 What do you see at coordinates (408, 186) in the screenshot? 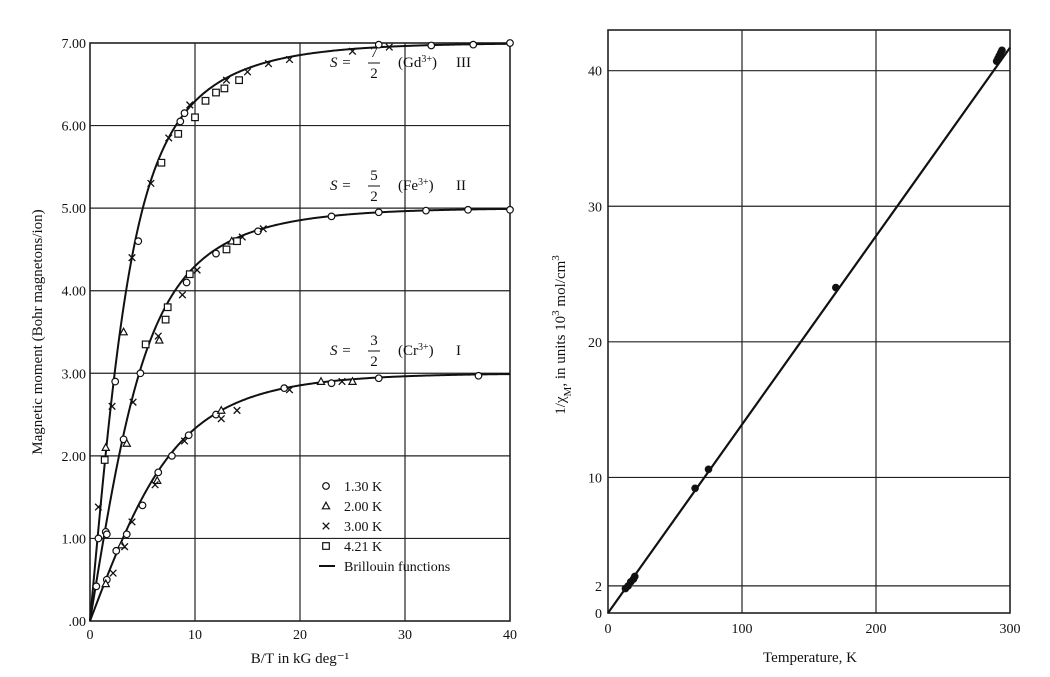
I see `ion-symbol: (Fe` at bounding box center [408, 186].